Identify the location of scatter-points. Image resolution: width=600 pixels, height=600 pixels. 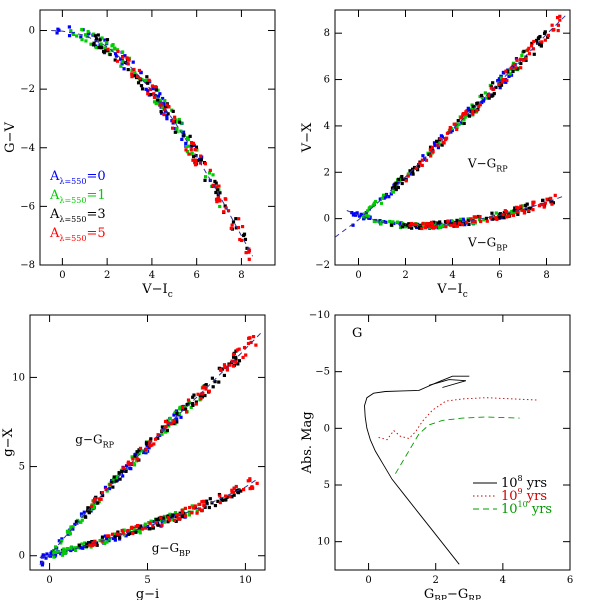
(456, 122).